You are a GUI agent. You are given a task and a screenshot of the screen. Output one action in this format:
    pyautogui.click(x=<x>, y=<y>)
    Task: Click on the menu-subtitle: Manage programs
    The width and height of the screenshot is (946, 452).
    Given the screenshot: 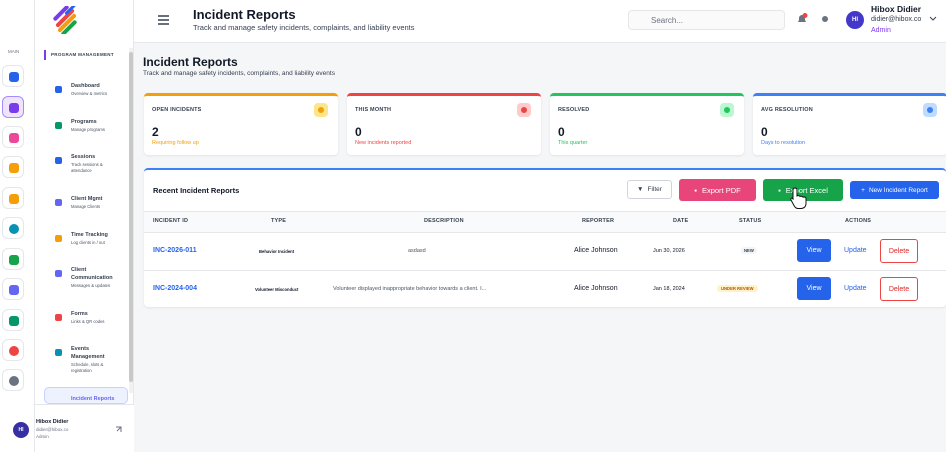 What is the action you would take?
    pyautogui.click(x=88, y=129)
    